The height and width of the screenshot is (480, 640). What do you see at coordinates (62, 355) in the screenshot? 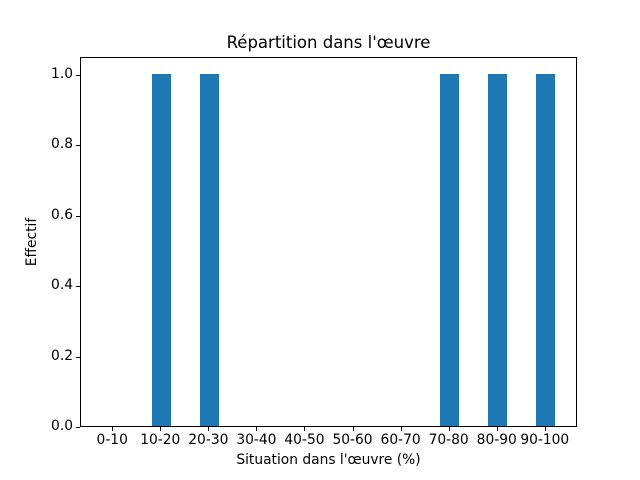
I see `y-tick-label-0.2: 0.2` at bounding box center [62, 355].